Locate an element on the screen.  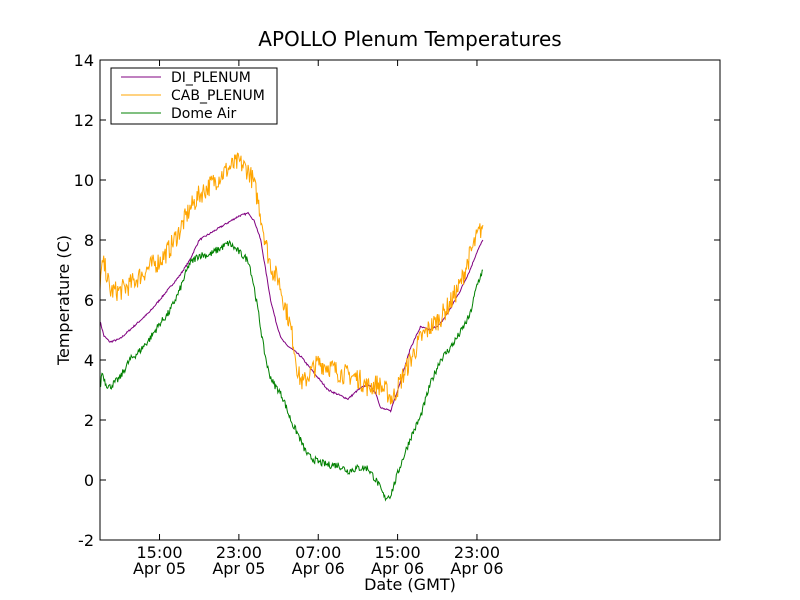
chart-title: APOLLO Plenum Temperatures is located at coordinates (409, 39).